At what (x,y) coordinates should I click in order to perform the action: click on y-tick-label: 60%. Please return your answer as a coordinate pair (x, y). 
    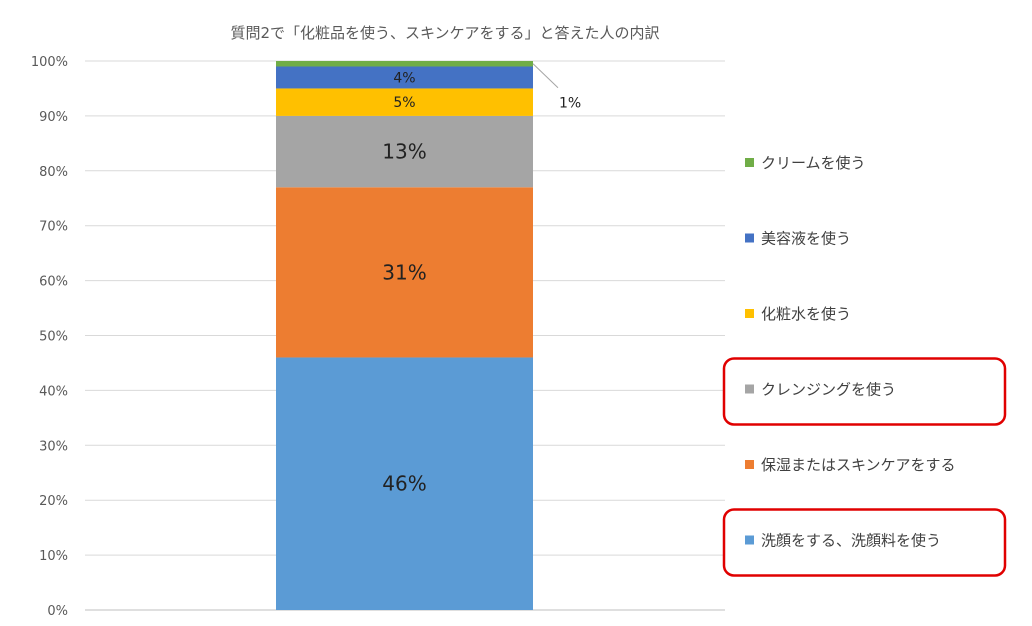
    Looking at the image, I should click on (53, 282).